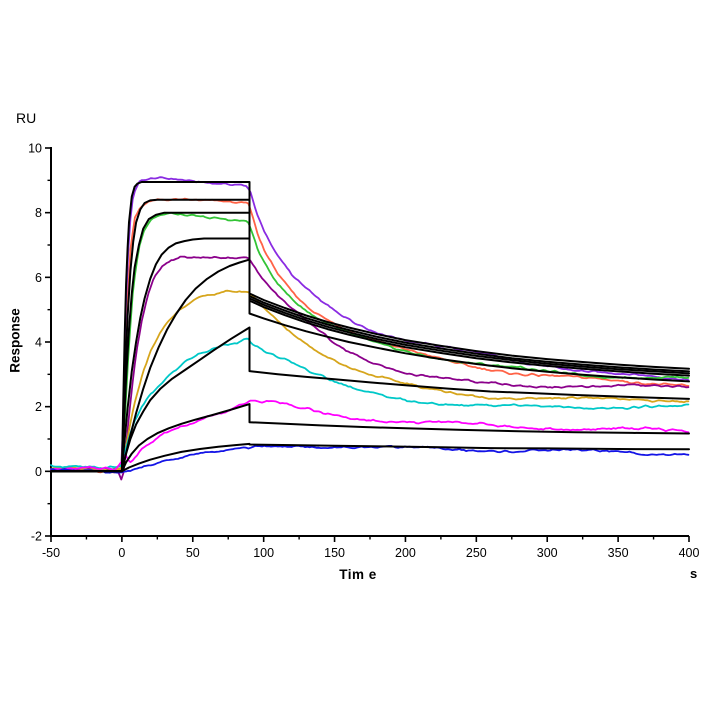 Image resolution: width=705 pixels, height=705 pixels. Describe the element at coordinates (51, 553) in the screenshot. I see `x-tick-label: -50` at that location.